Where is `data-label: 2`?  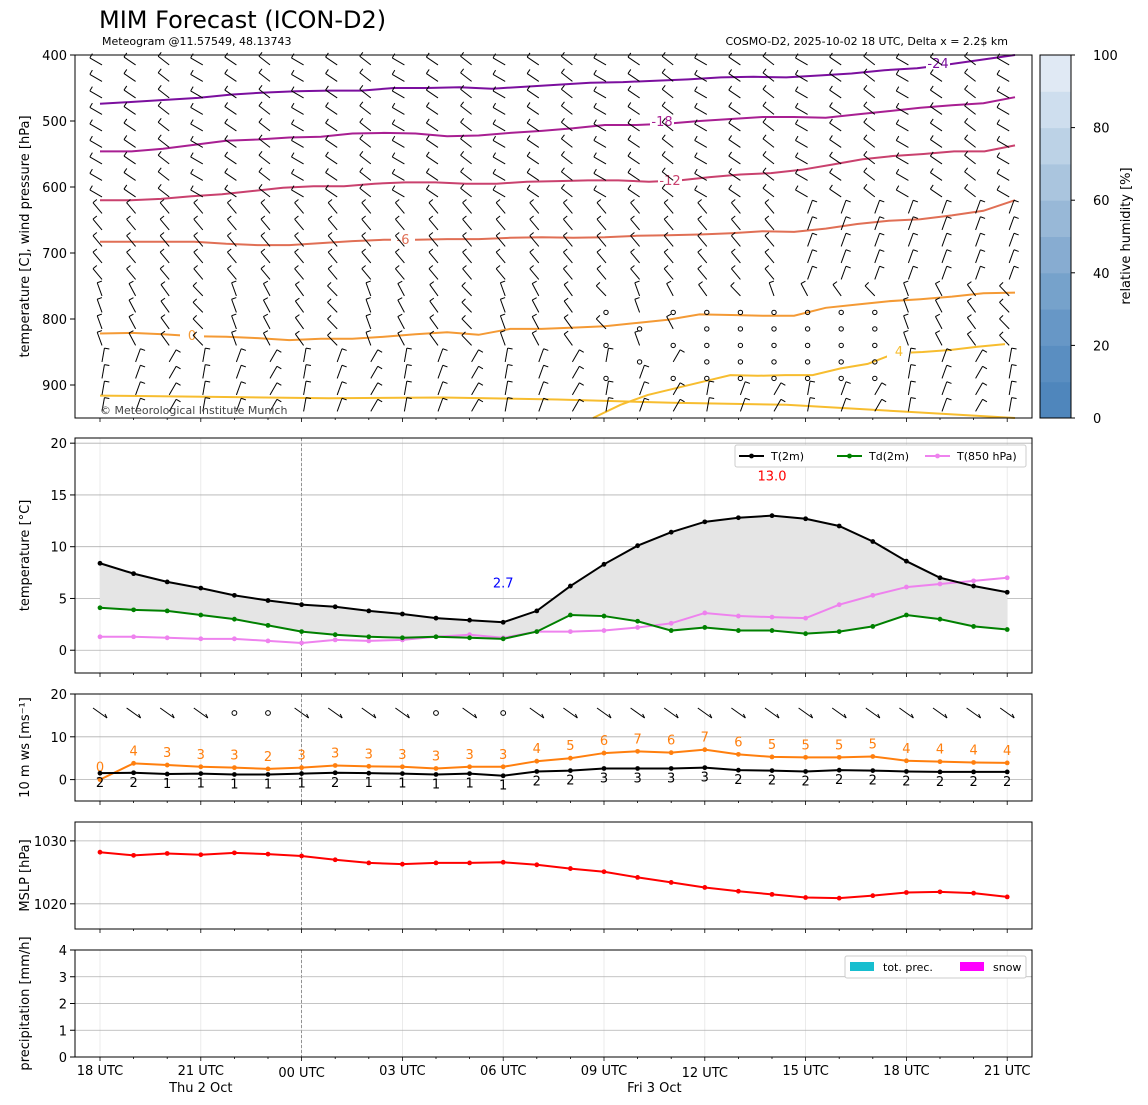
data-label: 2 is located at coordinates (100, 783).